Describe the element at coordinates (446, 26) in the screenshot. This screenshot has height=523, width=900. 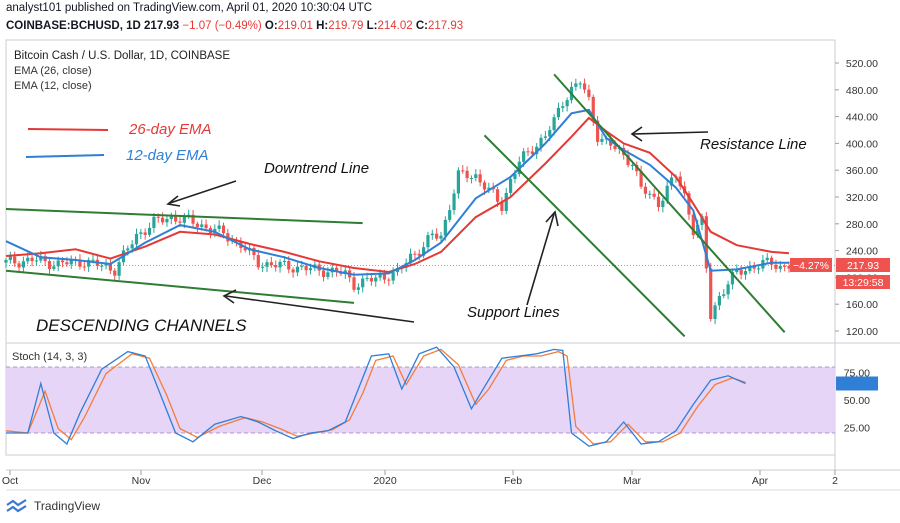
I see `close-value: 217.93` at that location.